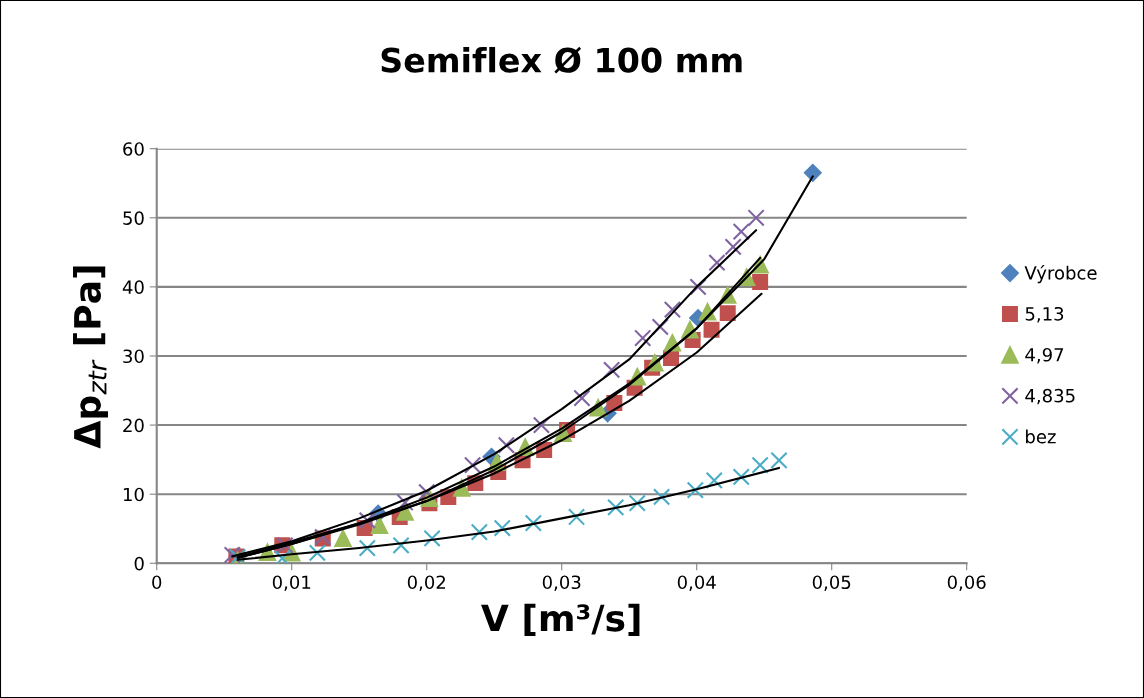  Describe the element at coordinates (133, 356) in the screenshot. I see `y-tick-label: 30` at that location.